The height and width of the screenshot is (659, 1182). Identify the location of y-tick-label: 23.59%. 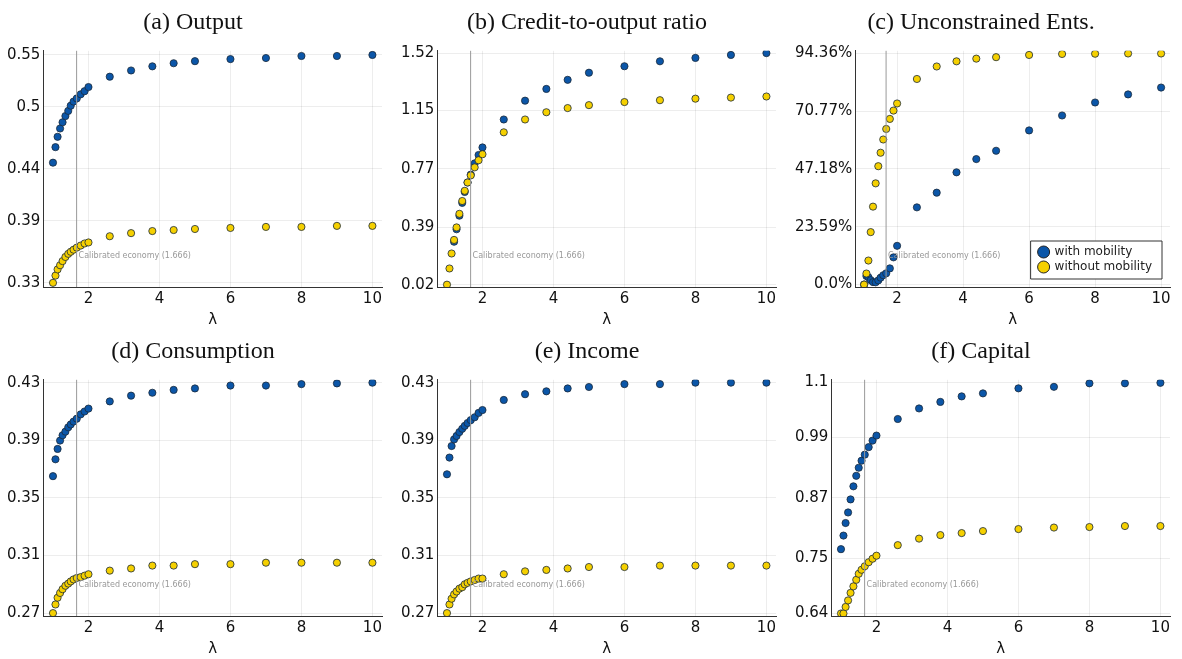
(823, 225).